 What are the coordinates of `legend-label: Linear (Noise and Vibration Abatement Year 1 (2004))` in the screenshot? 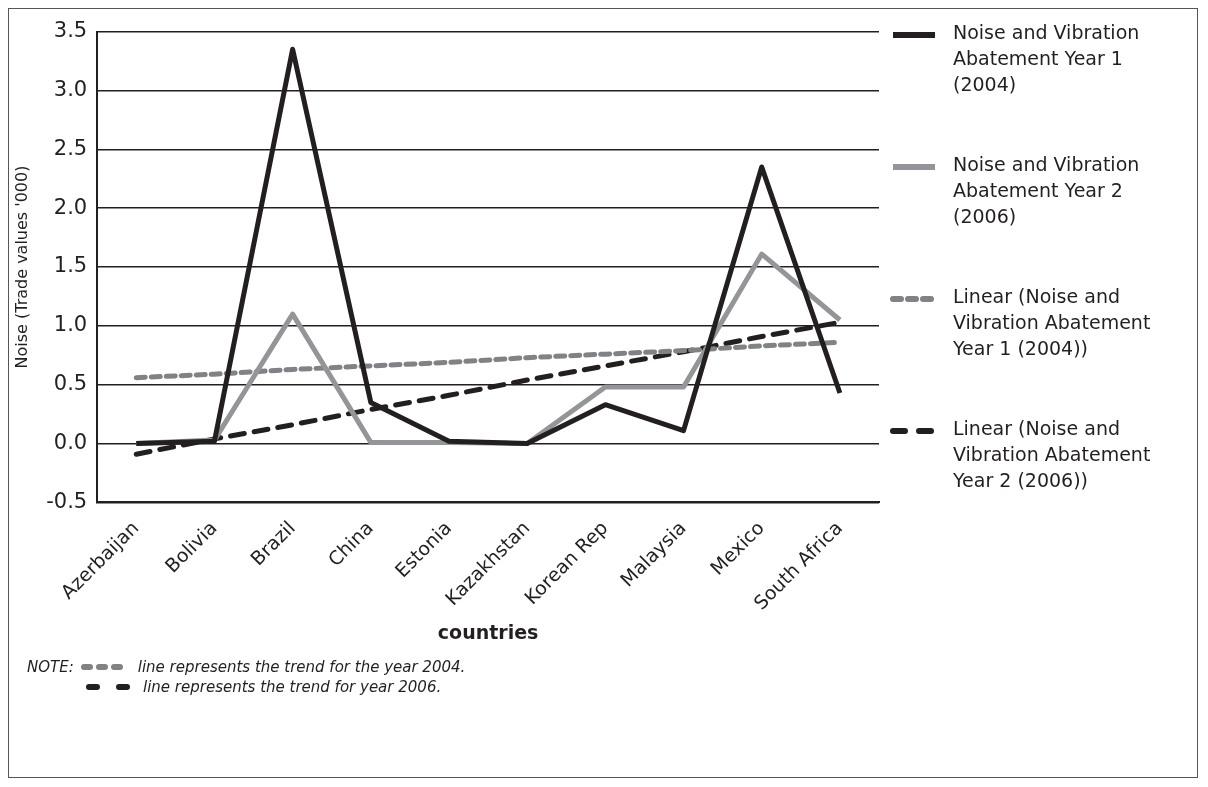 It's located at (1052, 322).